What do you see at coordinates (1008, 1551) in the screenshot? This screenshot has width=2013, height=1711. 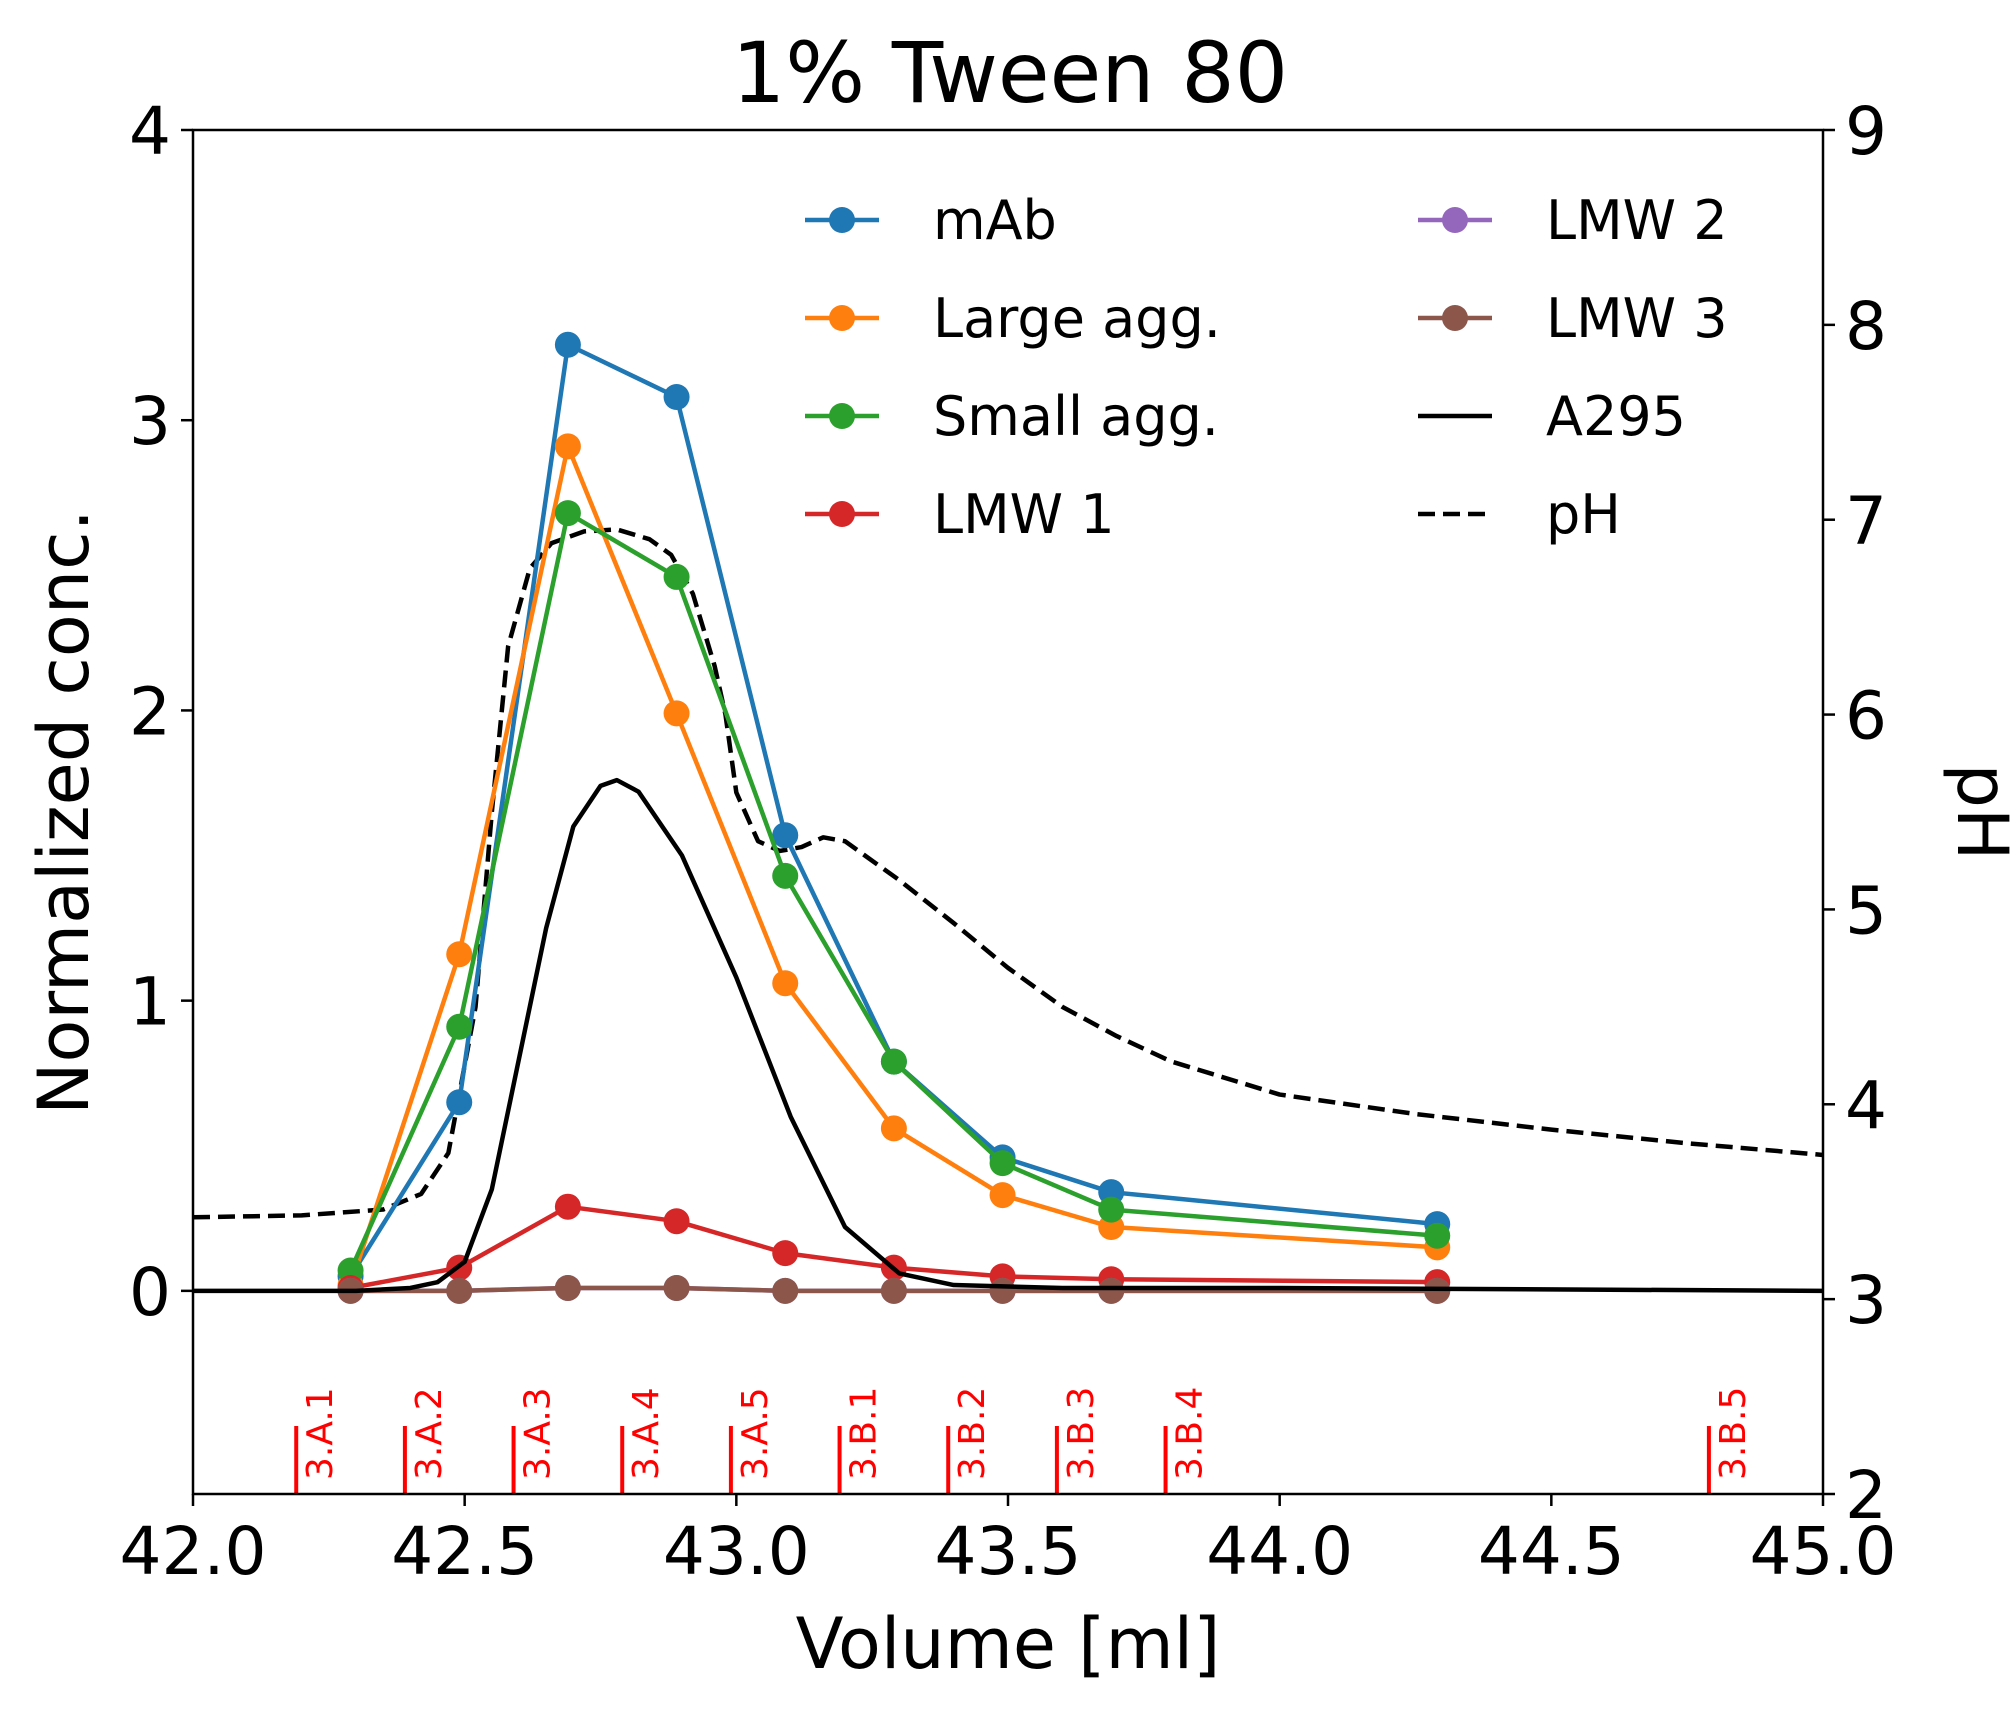 I see `x-tick-label: 43.5` at bounding box center [1008, 1551].